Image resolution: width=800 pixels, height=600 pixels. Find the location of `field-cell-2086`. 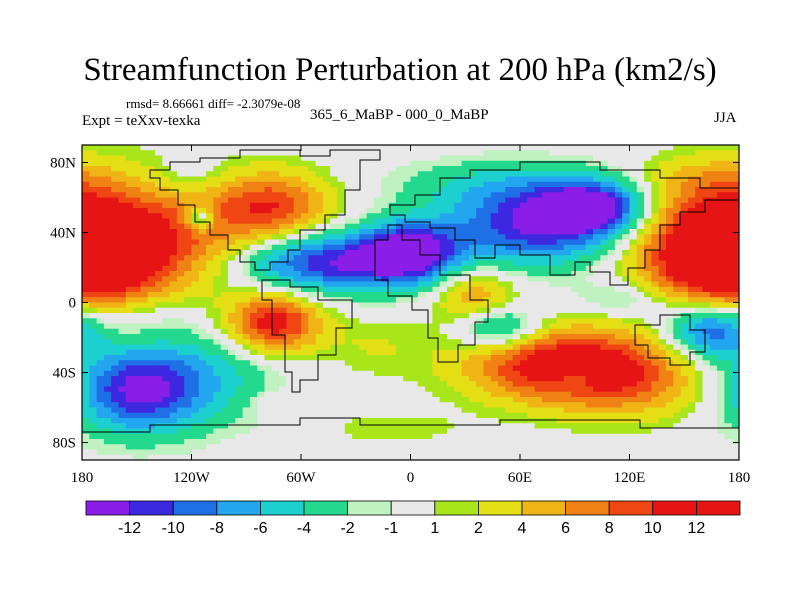

field-cell-2086 is located at coordinates (202, 268).